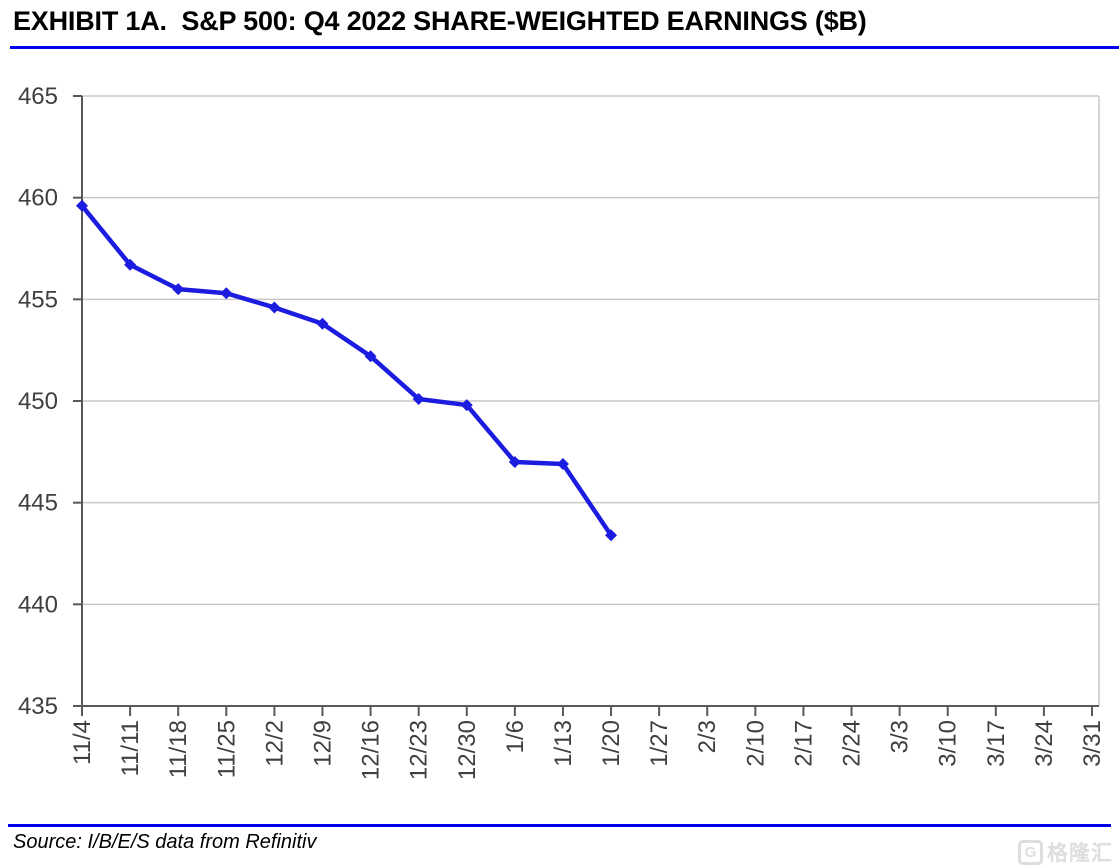  I want to click on x-tick-label: 3/10, so click(948, 743).